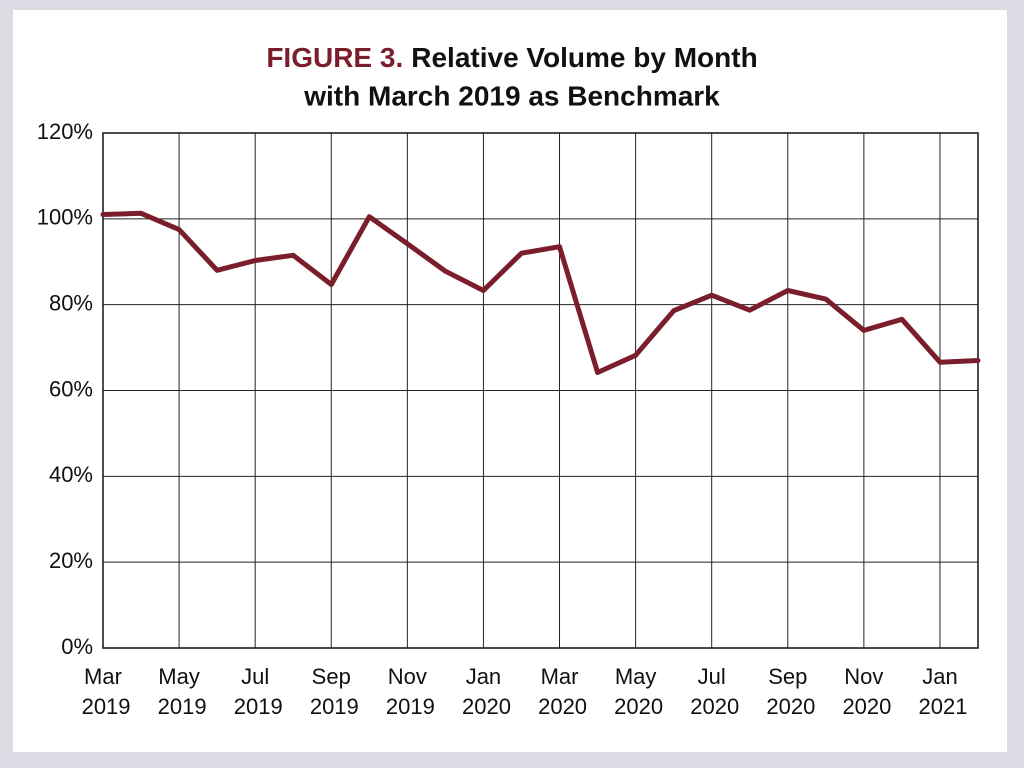  Describe the element at coordinates (584, 57) in the screenshot. I see `title-text: Relative Volume by Month` at that location.